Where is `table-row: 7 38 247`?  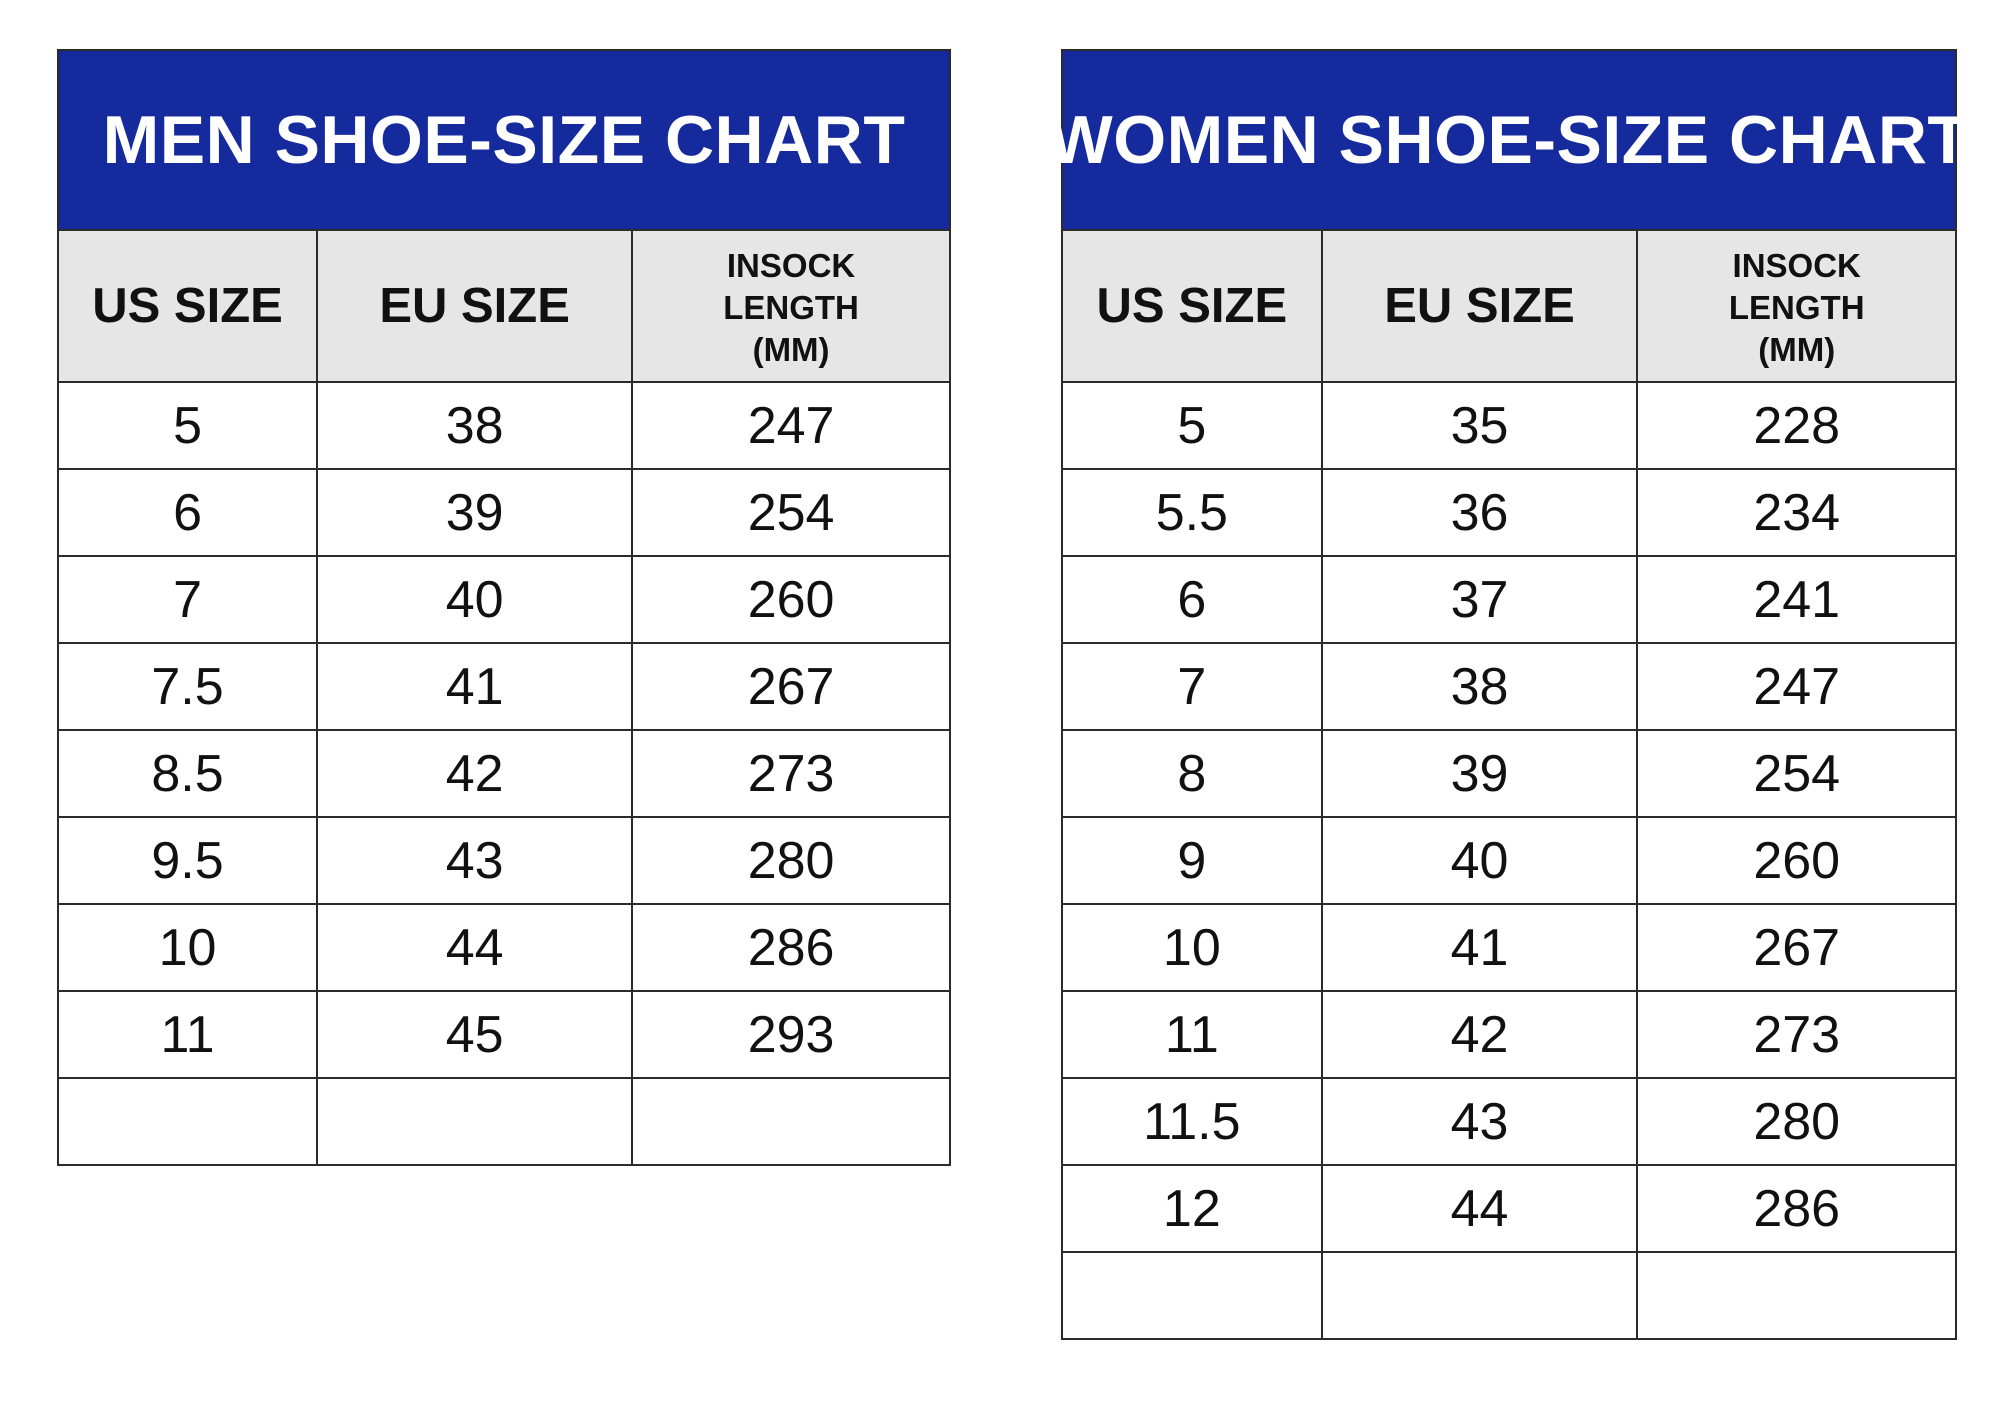
table-row: 7 38 247 is located at coordinates (1509, 687).